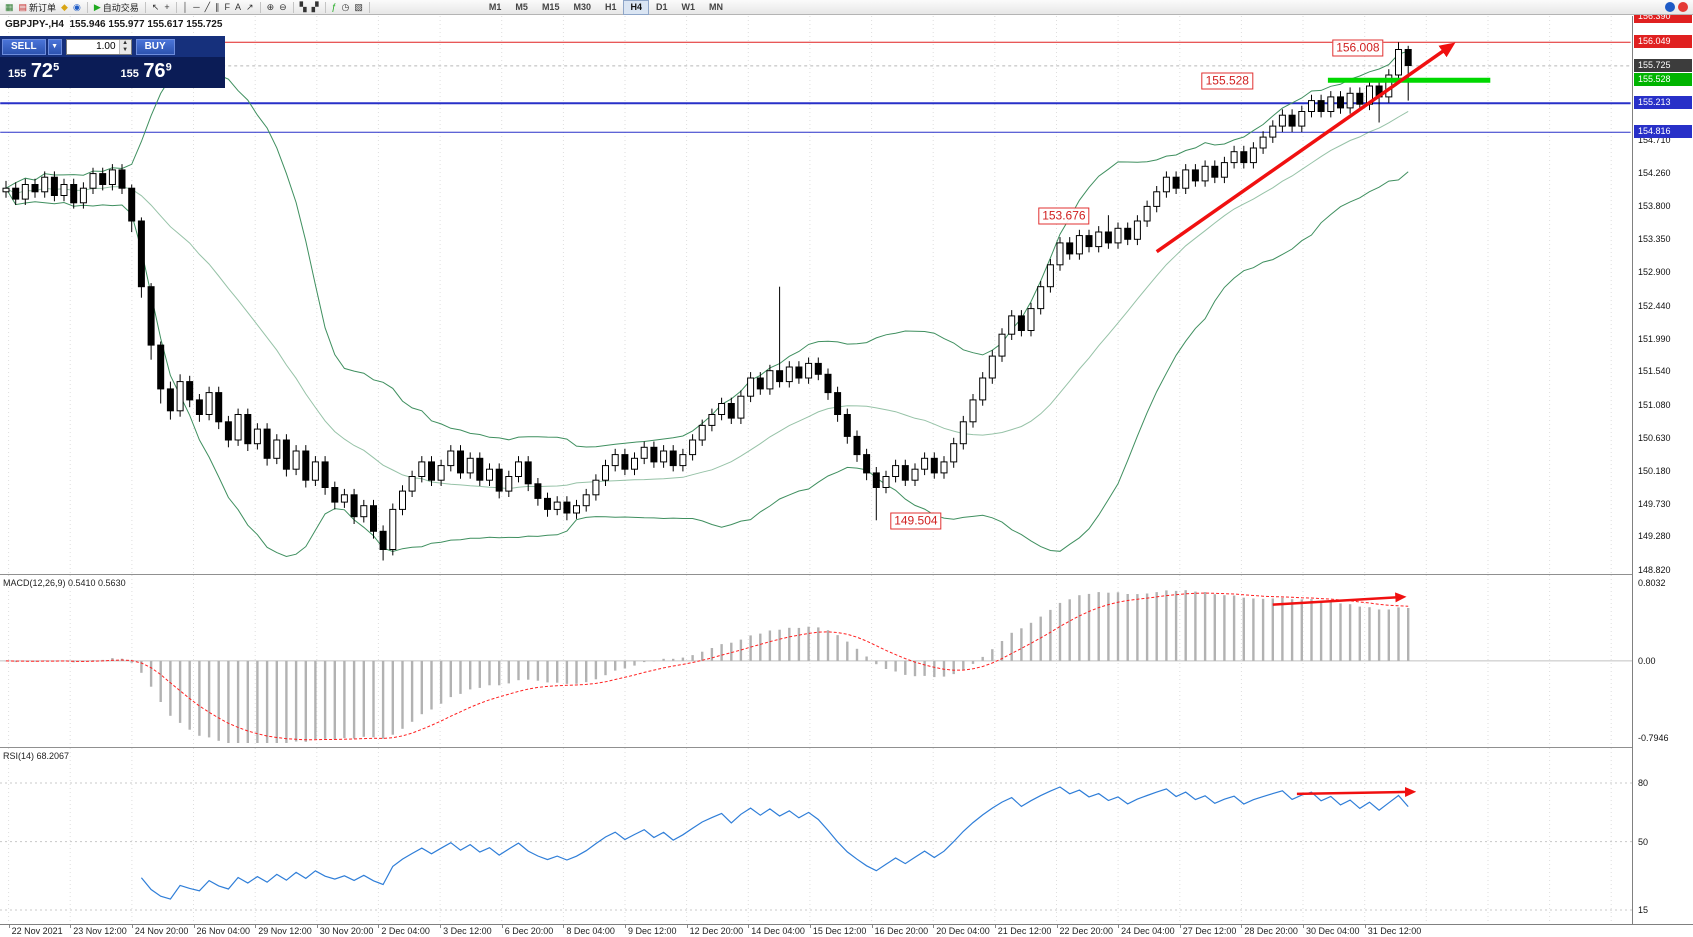  Describe the element at coordinates (334, 7) in the screenshot. I see `indicators-button: ƒ` at that location.